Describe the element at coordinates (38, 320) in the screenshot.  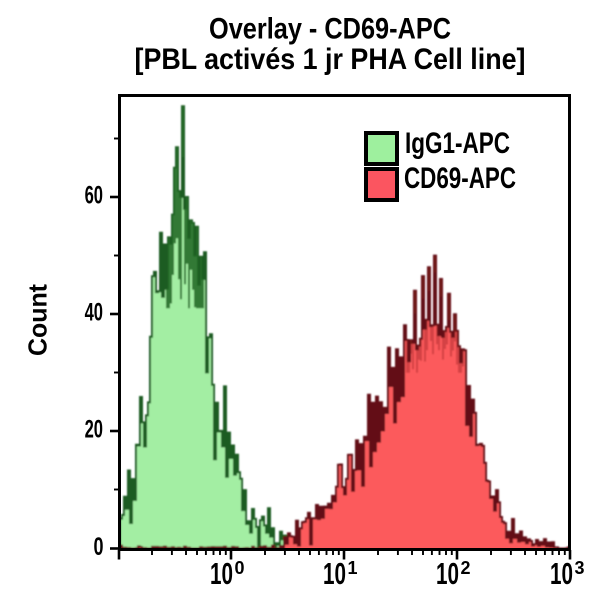
I see `svg-text: Count` at that location.